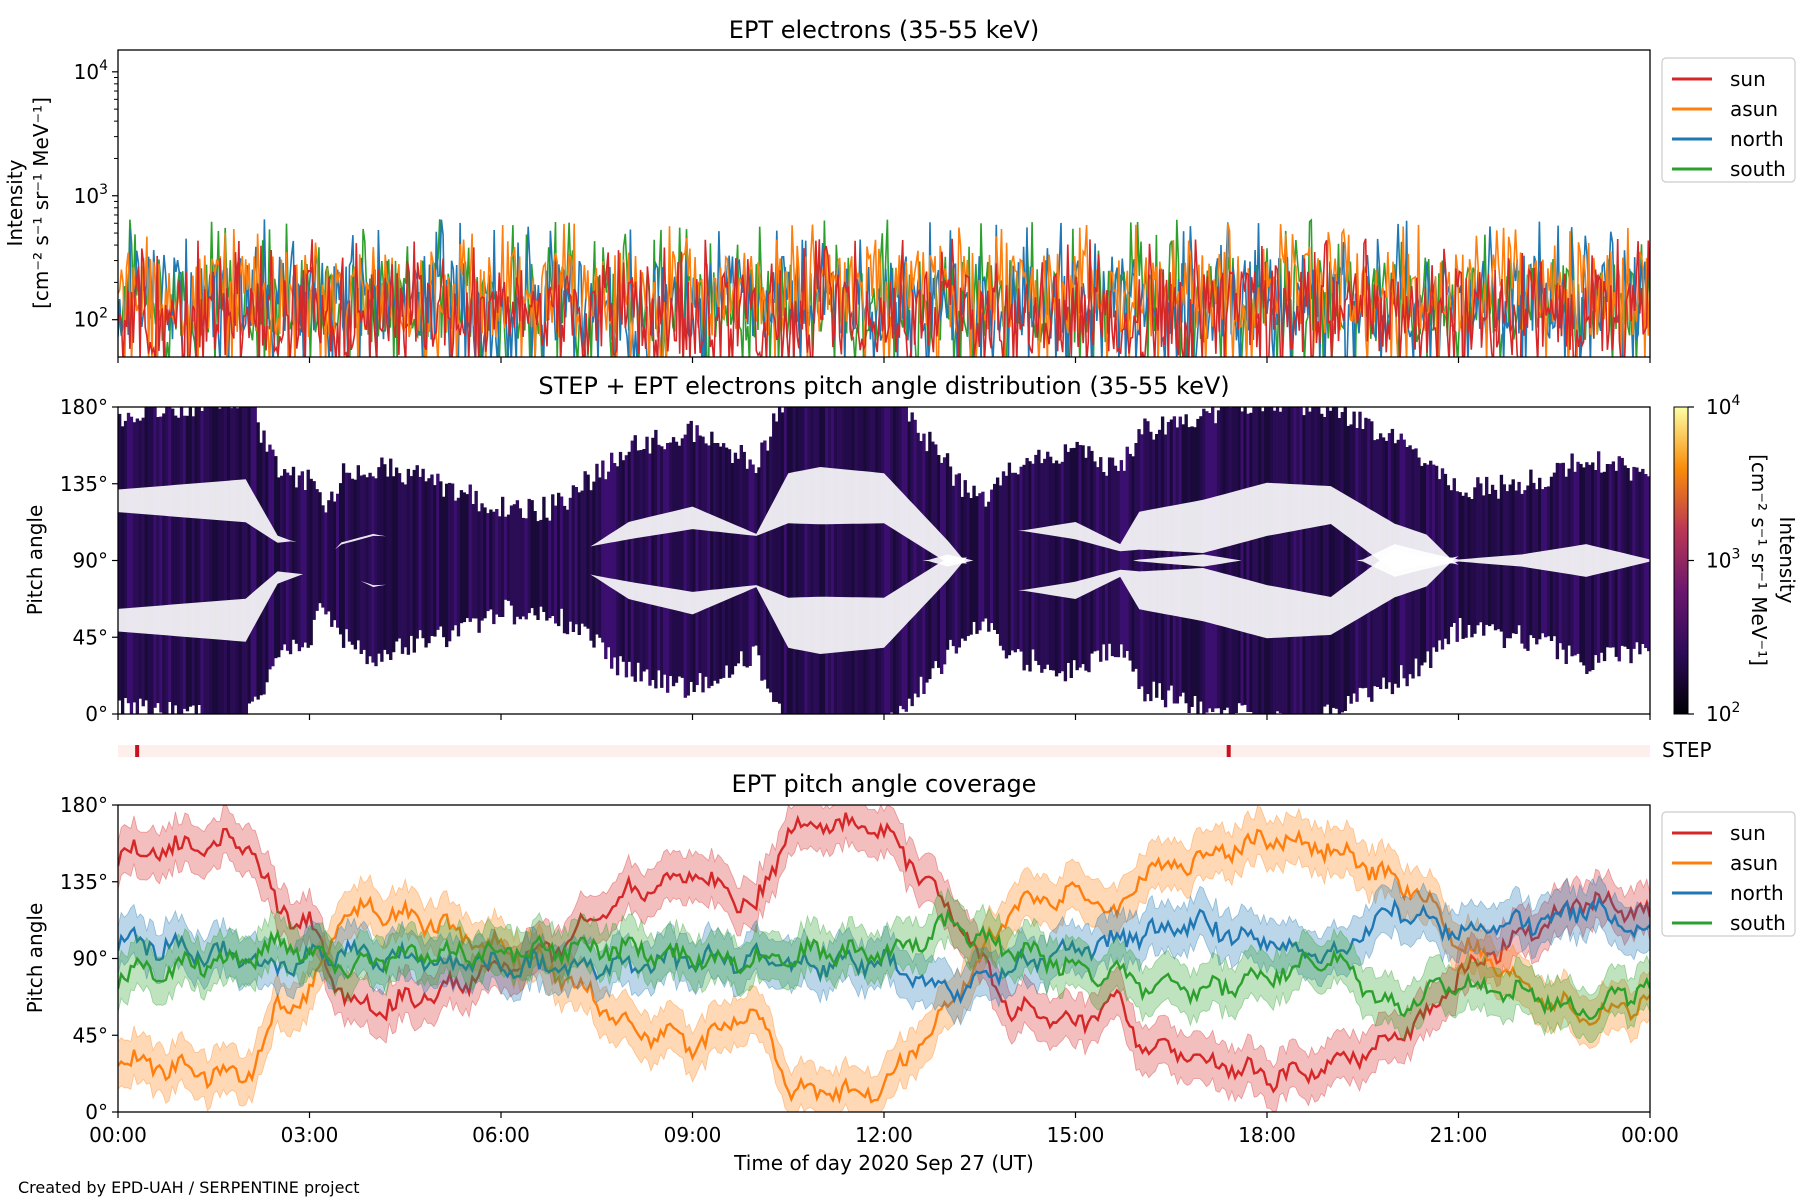 The image size is (1800, 1200). I want to click on panel1-legend-box, so click(1728, 120).